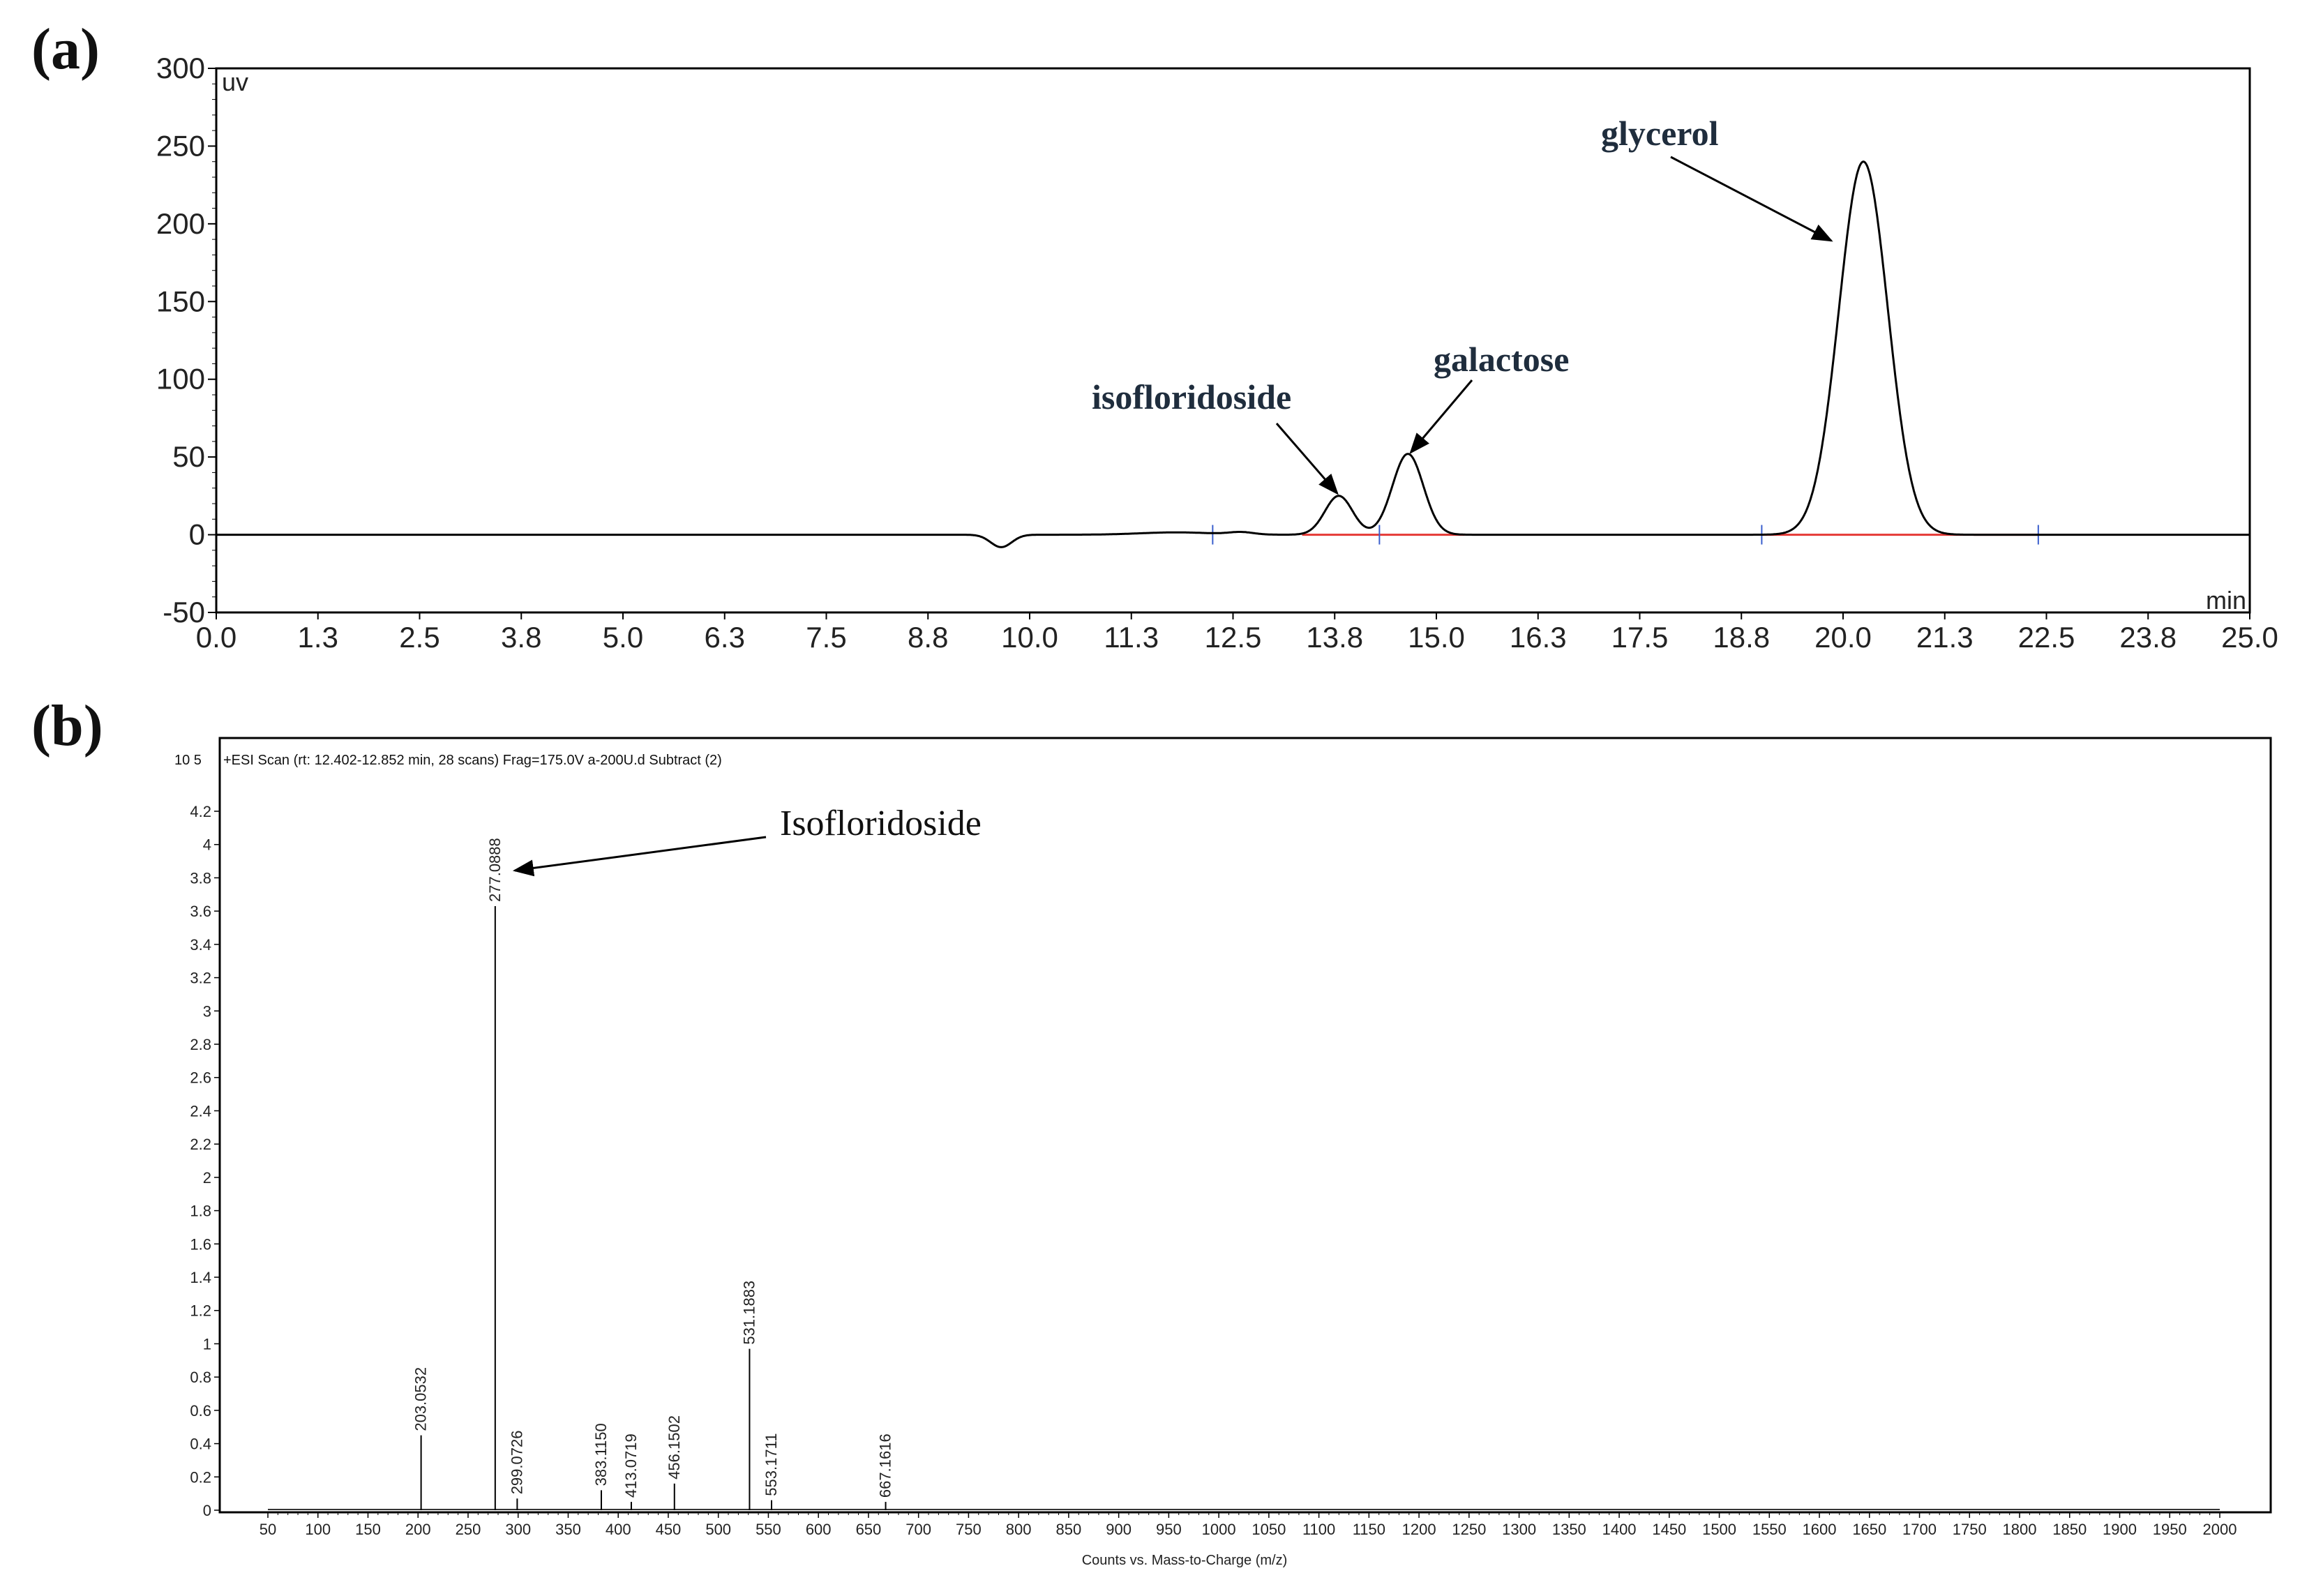 This screenshot has width=2300, height=1596. I want to click on peak-label: 456.1502, so click(674, 1447).